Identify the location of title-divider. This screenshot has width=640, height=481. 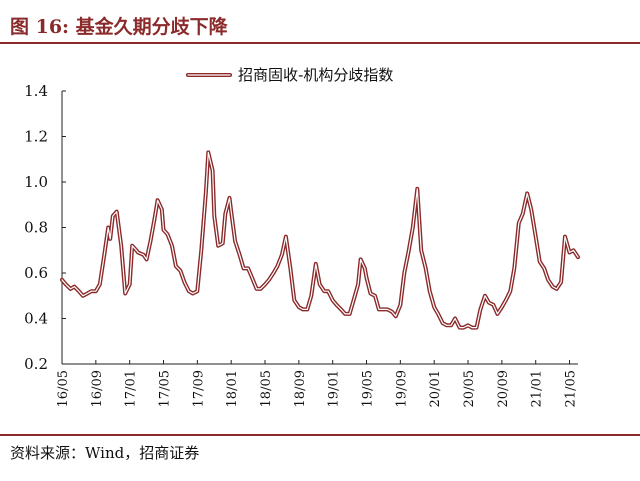
(320, 43).